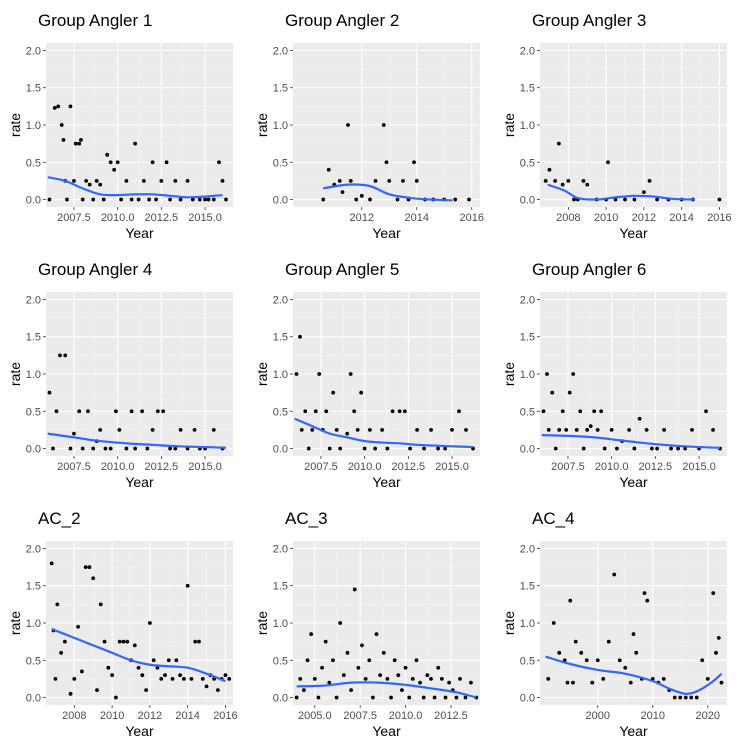 The height and width of the screenshot is (743, 739). I want to click on panel-title: Group Angler 6, so click(589, 269).